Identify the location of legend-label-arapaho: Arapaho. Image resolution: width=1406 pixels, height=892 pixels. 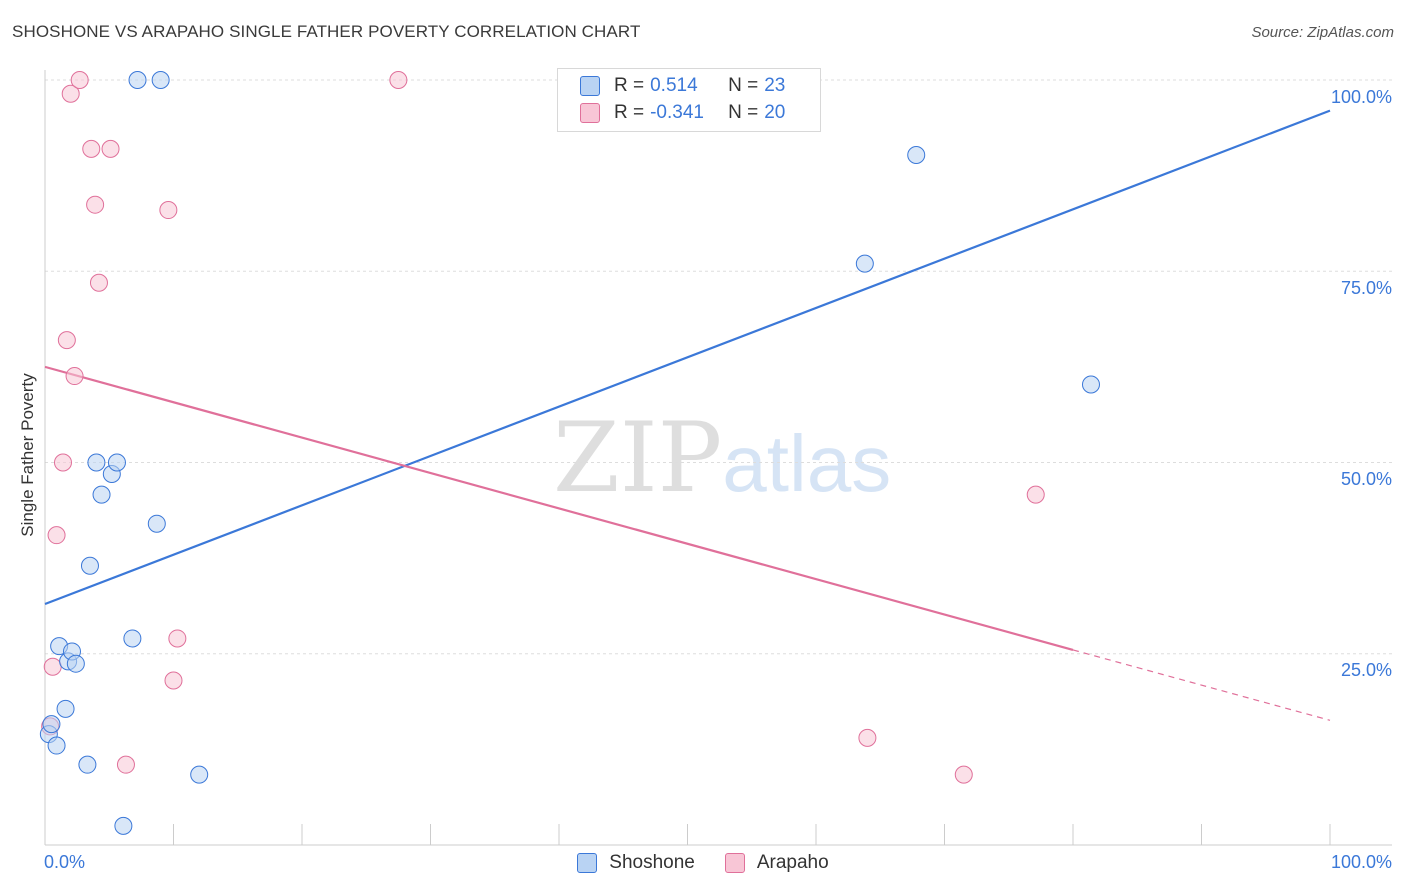
(792, 862).